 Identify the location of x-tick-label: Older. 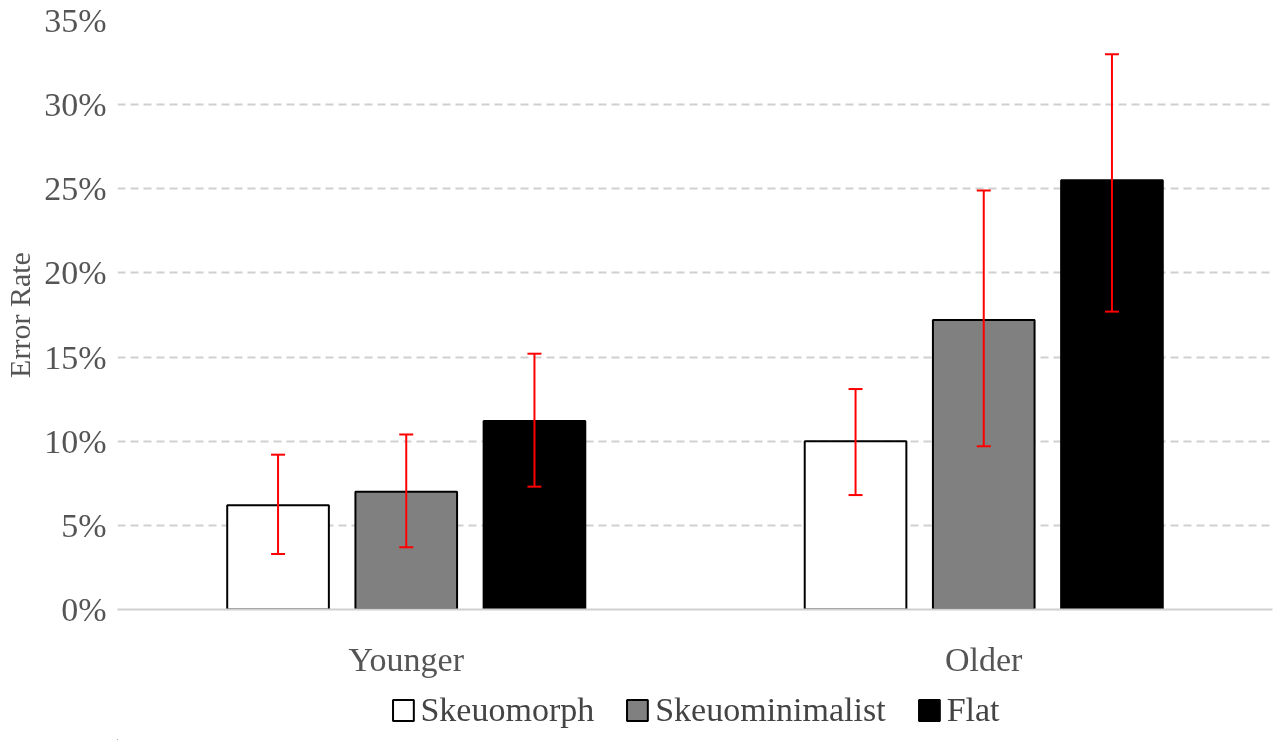
(984, 659).